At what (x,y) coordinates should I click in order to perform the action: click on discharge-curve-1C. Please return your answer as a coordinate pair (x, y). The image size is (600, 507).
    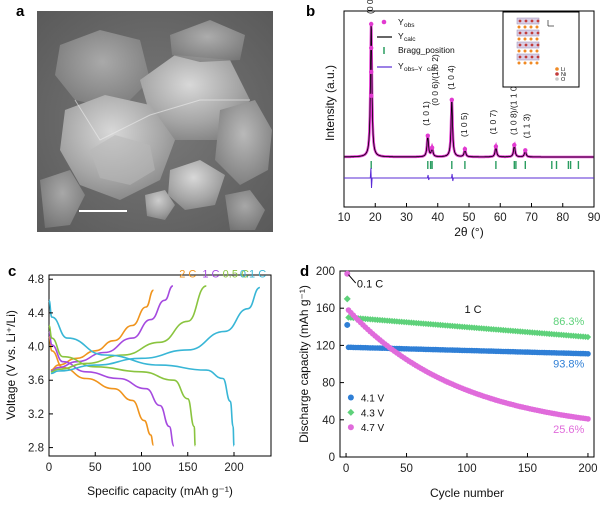
    Looking at the image, I should click on (111, 388).